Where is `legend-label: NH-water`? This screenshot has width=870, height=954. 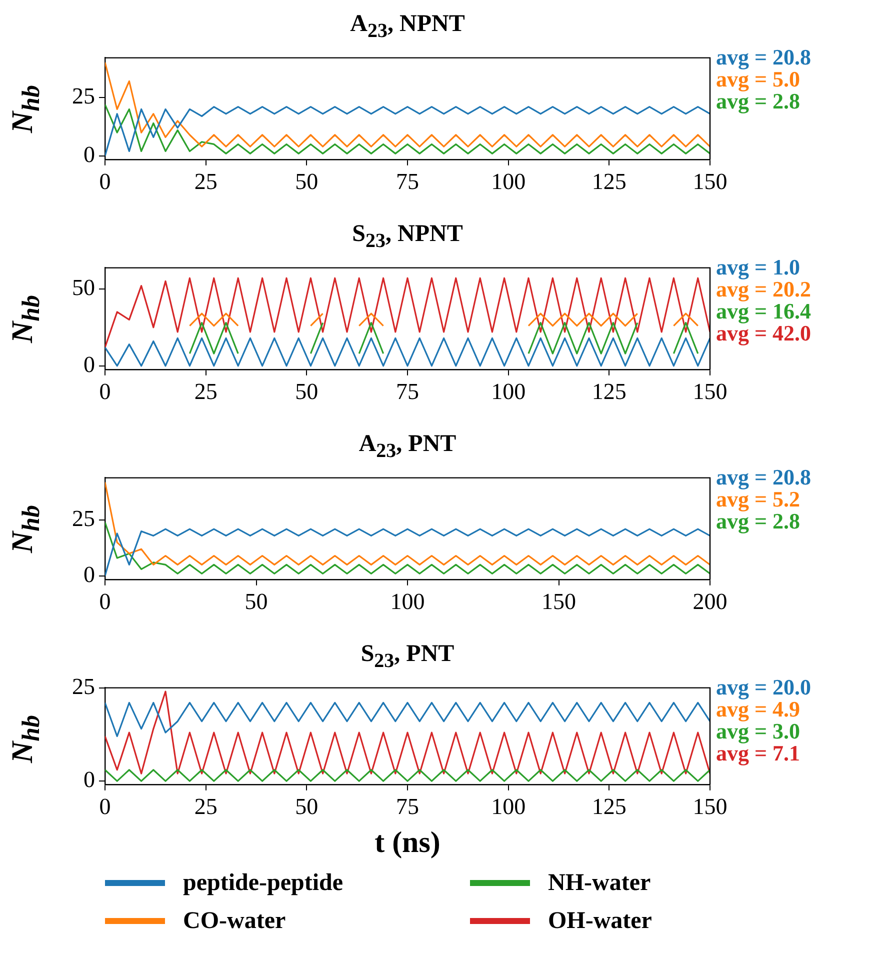 legend-label: NH-water is located at coordinates (599, 883).